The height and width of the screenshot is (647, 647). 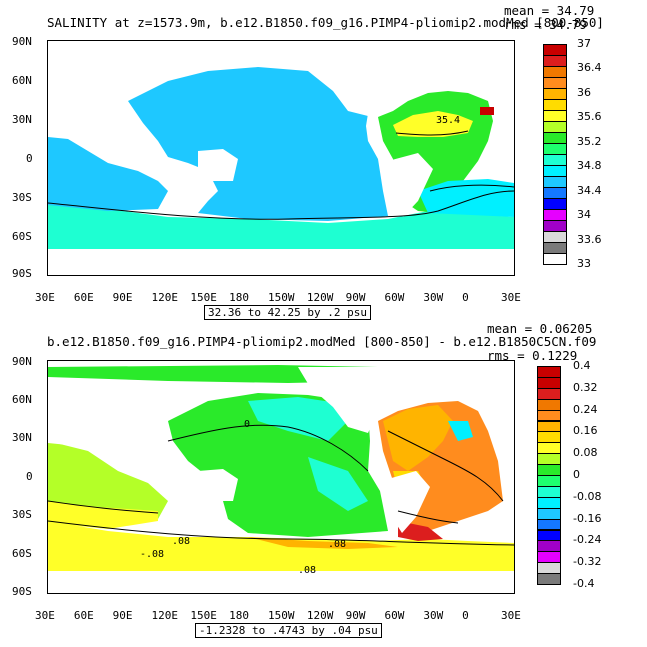 I want to click on p2-africa, so click(x=93, y=419).